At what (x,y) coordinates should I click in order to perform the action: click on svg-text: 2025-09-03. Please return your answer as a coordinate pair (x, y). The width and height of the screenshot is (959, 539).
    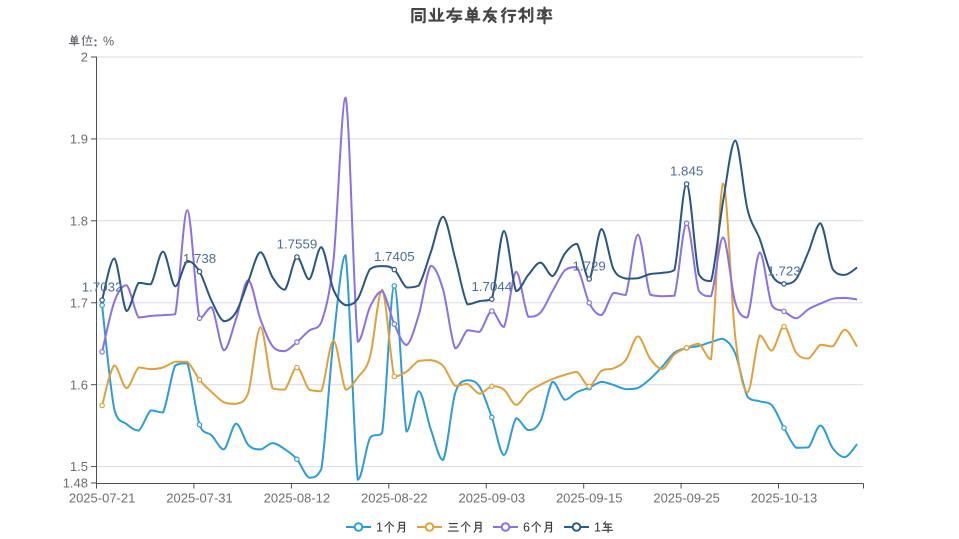
    Looking at the image, I should click on (492, 498).